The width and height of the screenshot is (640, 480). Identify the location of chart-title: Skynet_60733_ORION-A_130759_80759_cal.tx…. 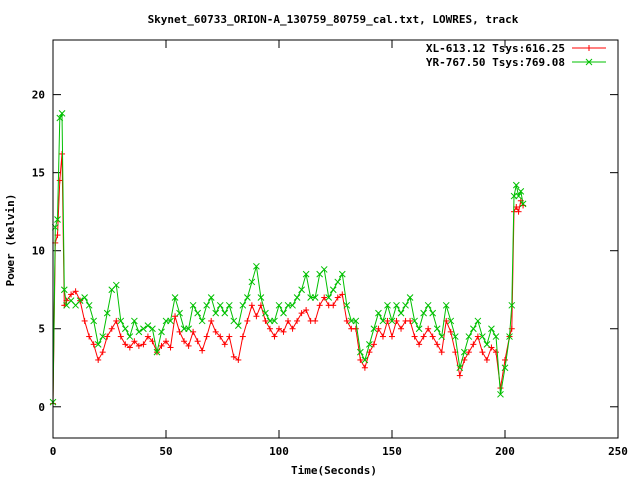
(333, 19).